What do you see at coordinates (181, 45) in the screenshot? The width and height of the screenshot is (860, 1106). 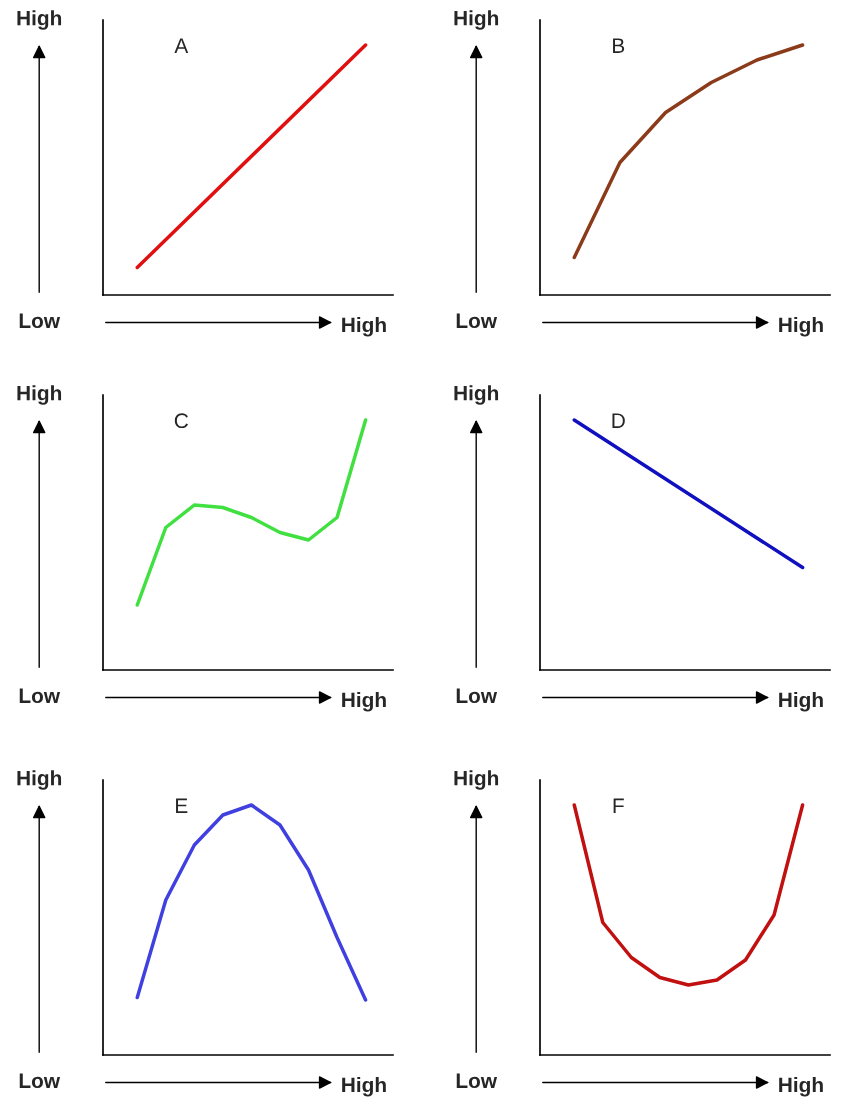 I see `chart-title: A` at bounding box center [181, 45].